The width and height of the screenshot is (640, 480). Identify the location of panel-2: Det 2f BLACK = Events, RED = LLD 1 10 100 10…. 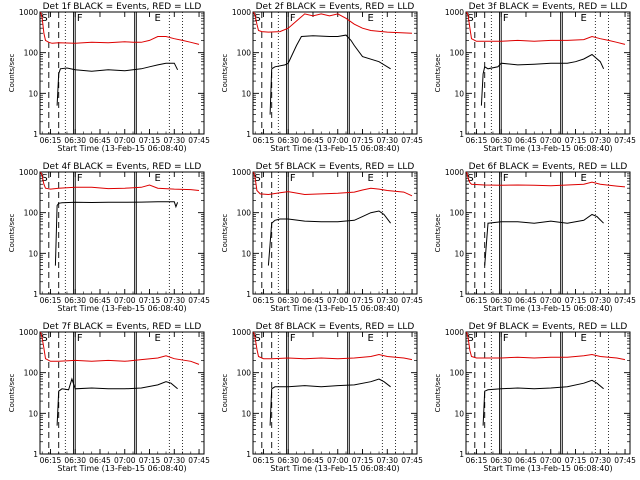
(322, 77).